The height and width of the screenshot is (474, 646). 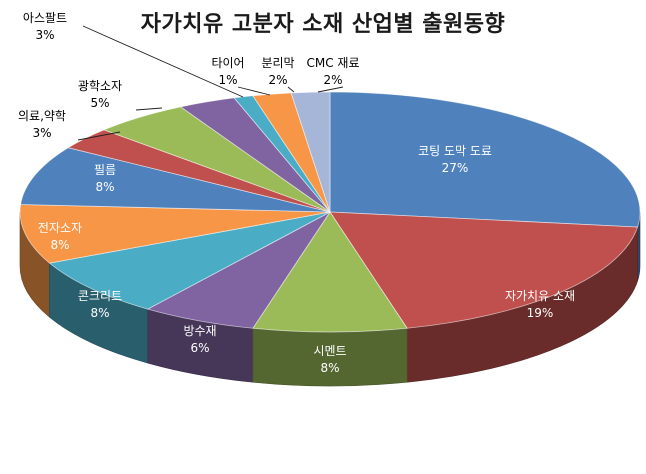 What do you see at coordinates (329, 351) in the screenshot?
I see `slice-3-label: 시멘트` at bounding box center [329, 351].